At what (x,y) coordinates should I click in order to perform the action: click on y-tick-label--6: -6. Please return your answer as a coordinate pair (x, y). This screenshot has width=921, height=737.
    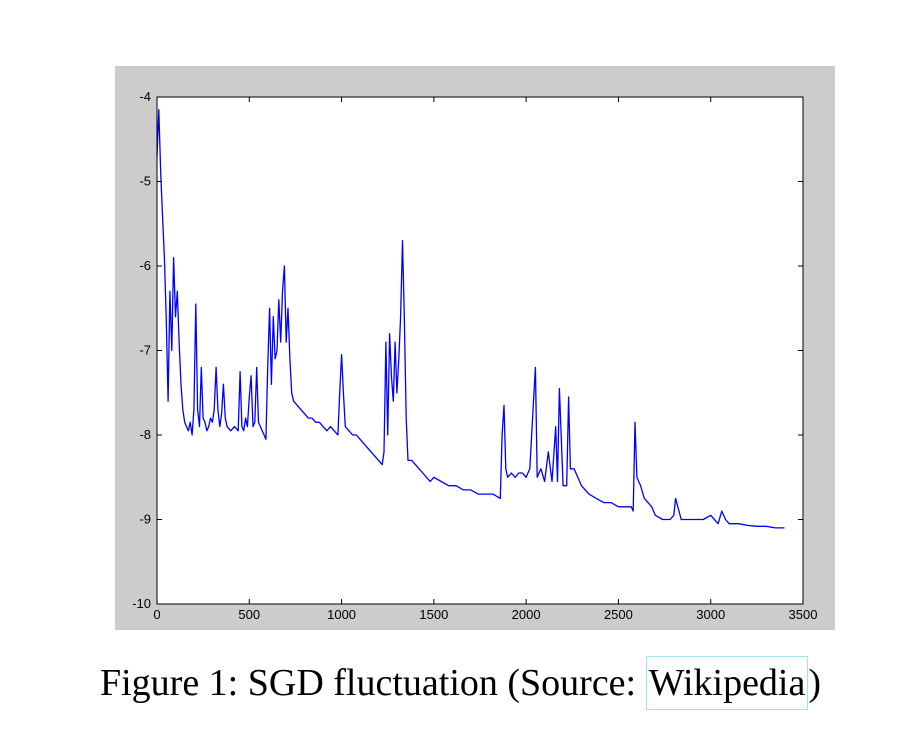
    Looking at the image, I should click on (145, 265).